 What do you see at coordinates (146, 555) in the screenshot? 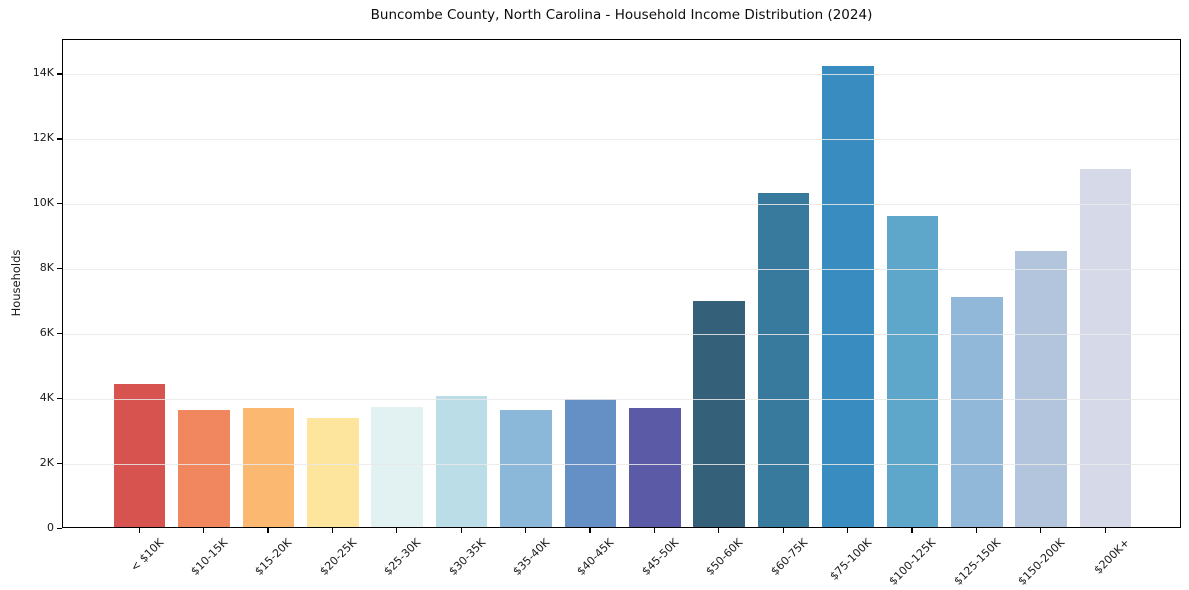
I see `x-tick-label: < $10K` at bounding box center [146, 555].